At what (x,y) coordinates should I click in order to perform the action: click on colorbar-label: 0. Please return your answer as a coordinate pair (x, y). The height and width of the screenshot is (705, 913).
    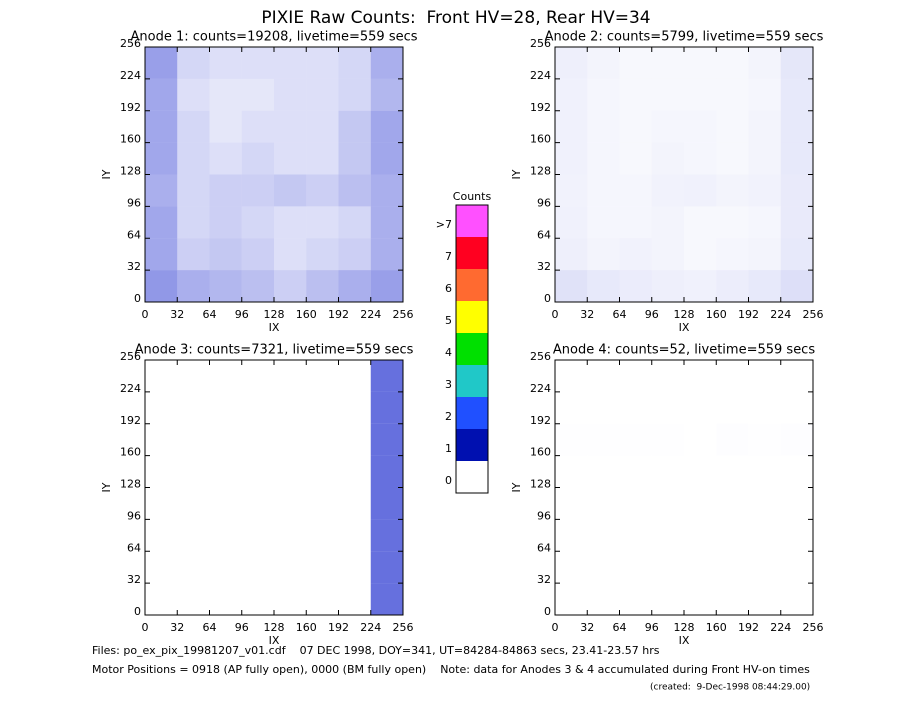
    Looking at the image, I should click on (448, 480).